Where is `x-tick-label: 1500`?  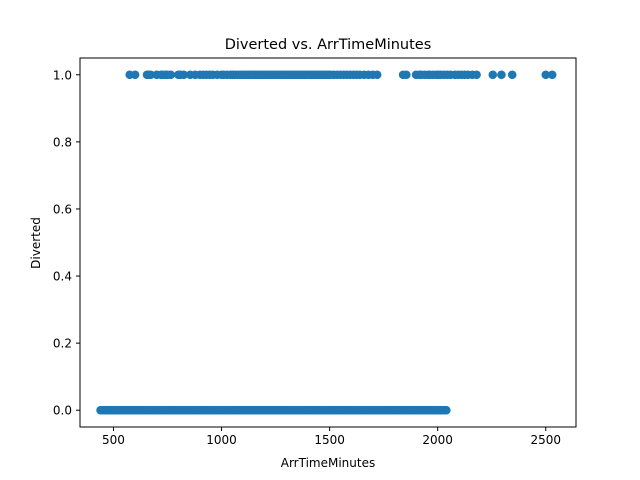 x-tick-label: 1500 is located at coordinates (329, 440).